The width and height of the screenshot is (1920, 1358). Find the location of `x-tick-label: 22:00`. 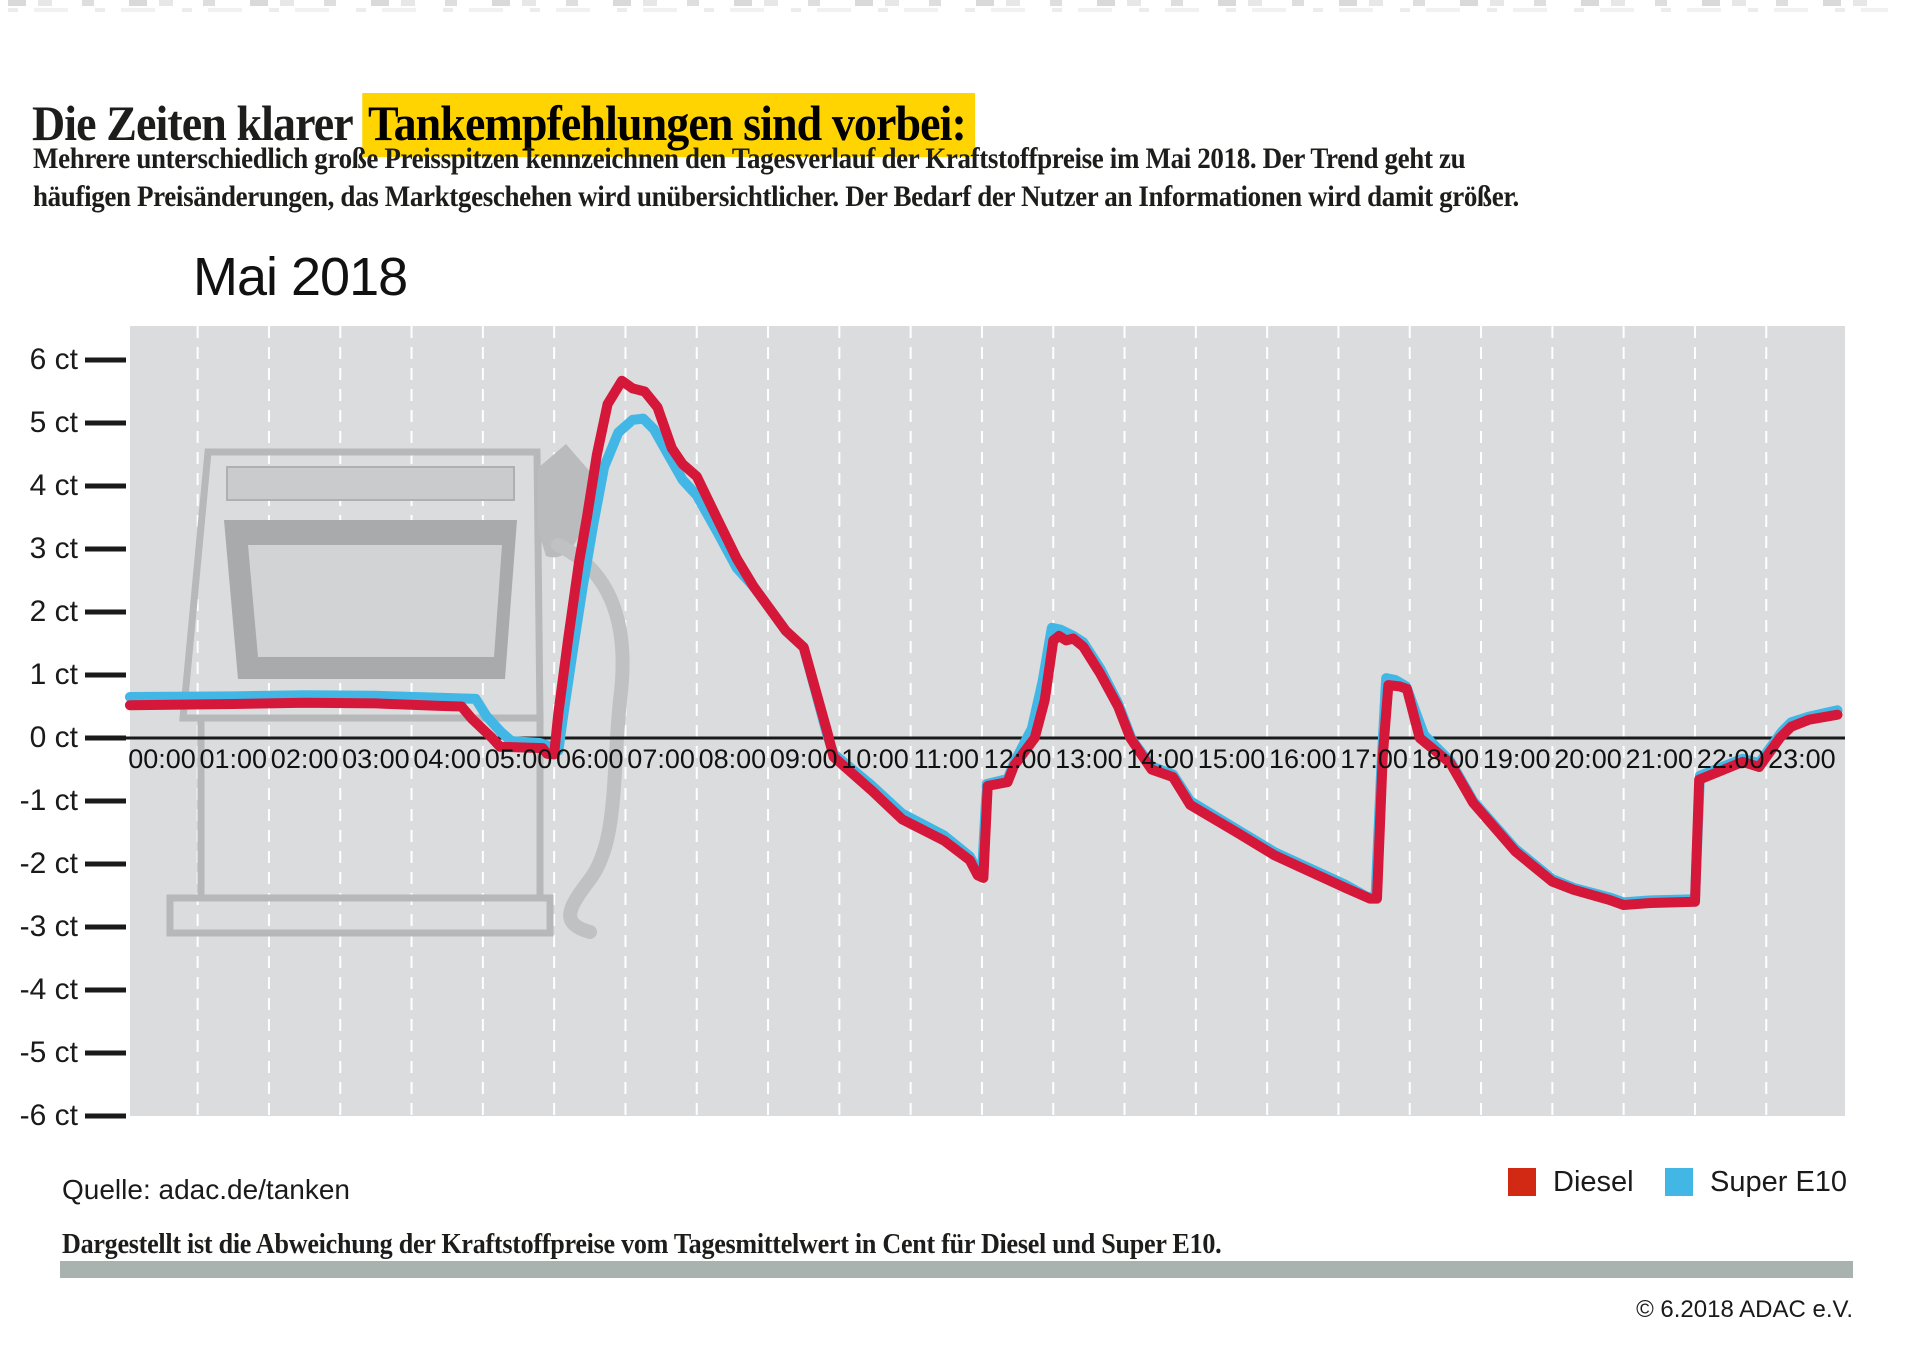

x-tick-label: 22:00 is located at coordinates (1730, 759).